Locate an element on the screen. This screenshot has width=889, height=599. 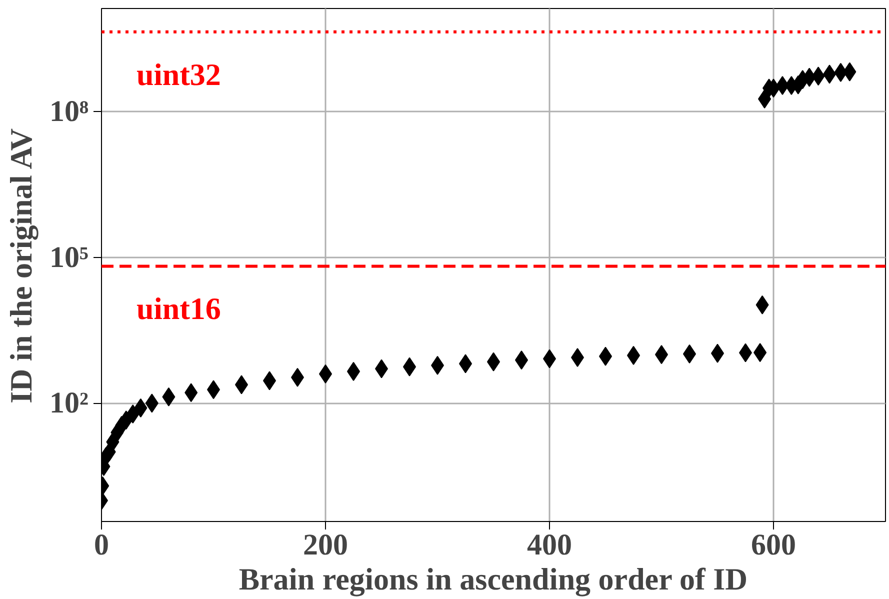
x-tick-label: 0 is located at coordinates (101, 545).